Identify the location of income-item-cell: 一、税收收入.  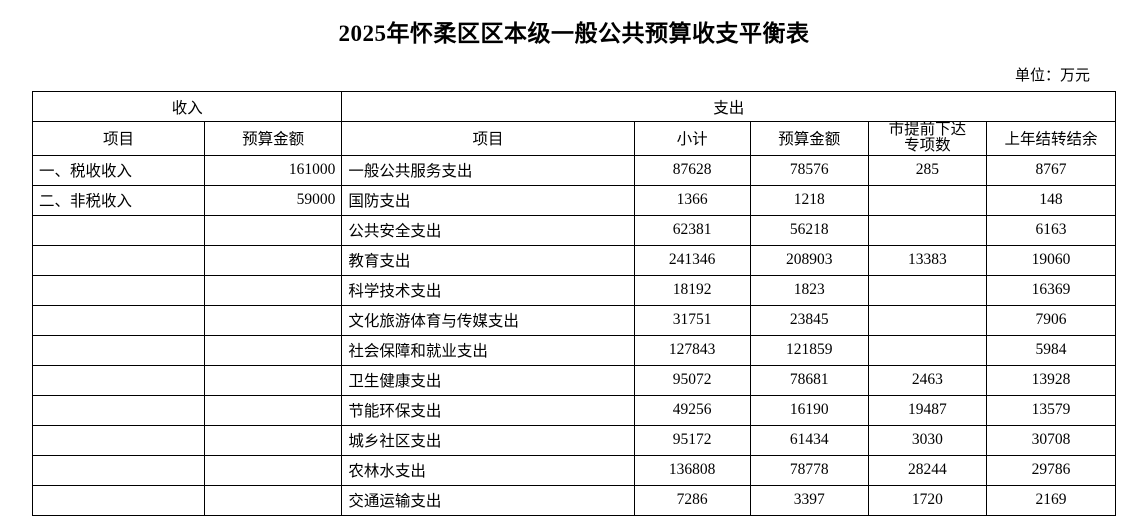
(118, 170).